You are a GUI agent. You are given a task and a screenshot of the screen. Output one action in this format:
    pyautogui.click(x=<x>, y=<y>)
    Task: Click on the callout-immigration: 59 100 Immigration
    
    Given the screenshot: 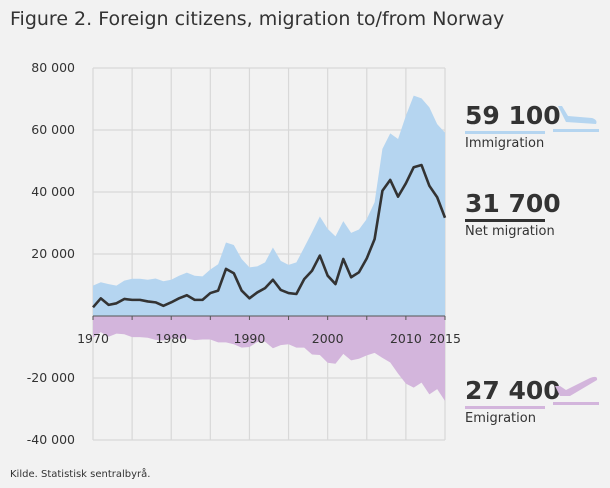 What is the action you would take?
    pyautogui.click(x=513, y=127)
    